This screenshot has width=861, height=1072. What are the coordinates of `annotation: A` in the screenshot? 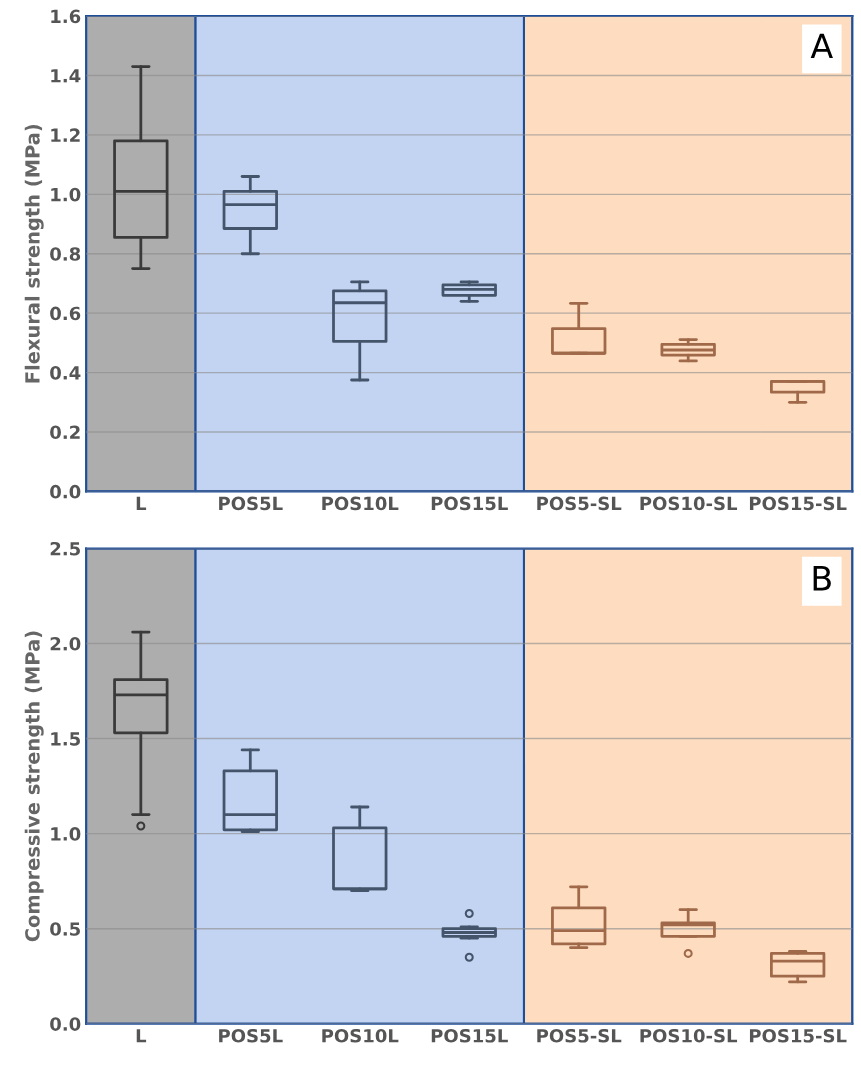 It's located at (821, 46).